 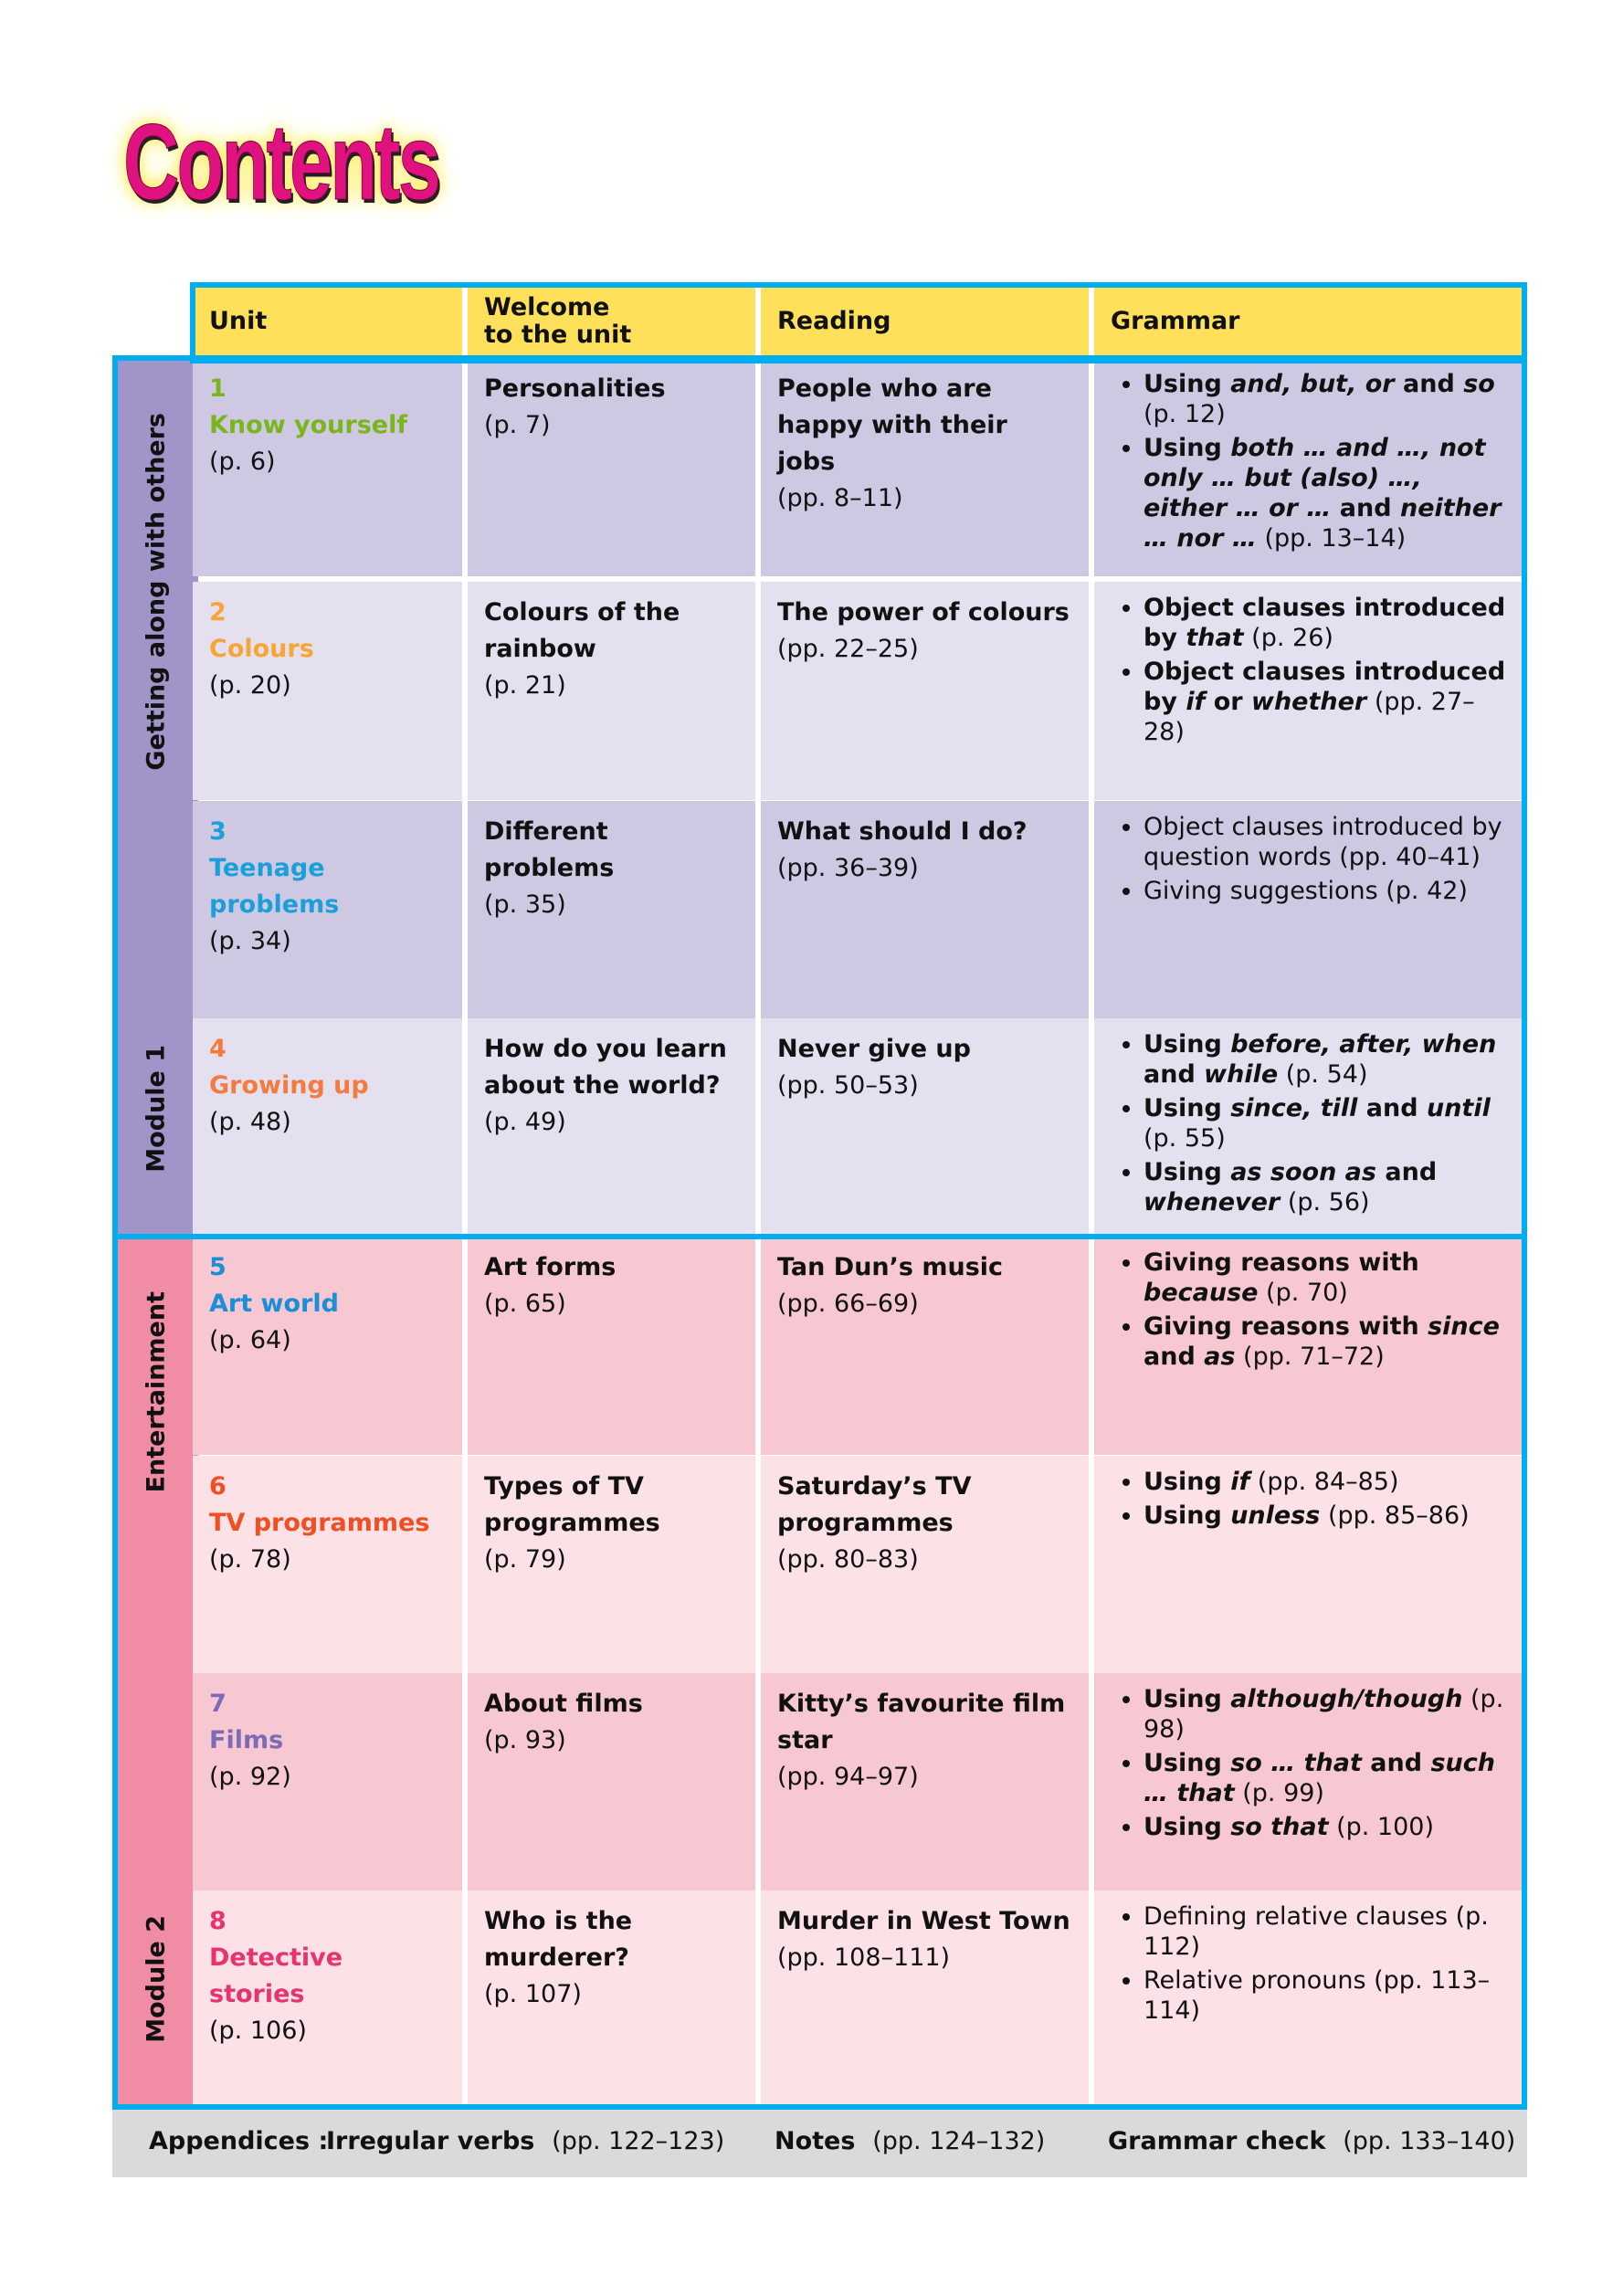 I want to click on grammar-item: Defining relative clauses (p. 112), so click(x=1327, y=1931).